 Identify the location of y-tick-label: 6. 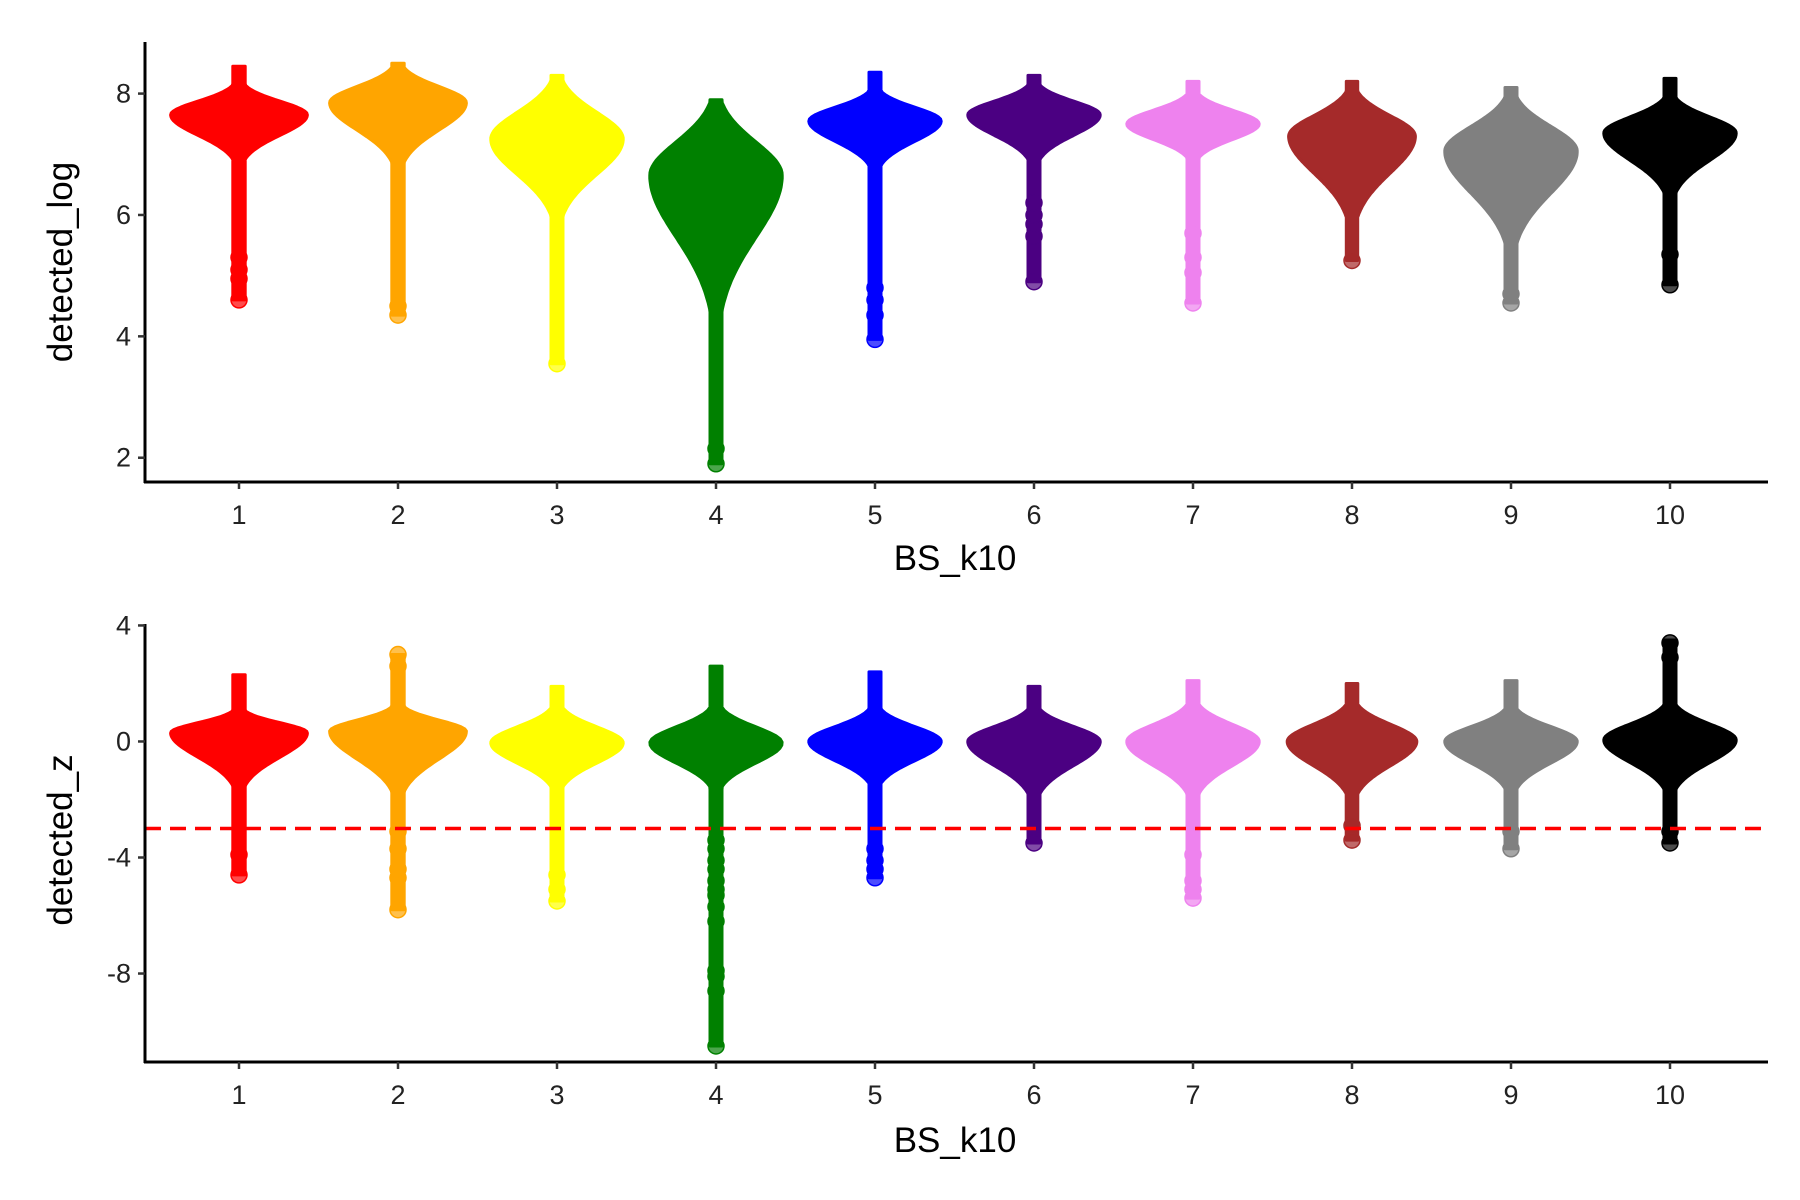
(123, 215).